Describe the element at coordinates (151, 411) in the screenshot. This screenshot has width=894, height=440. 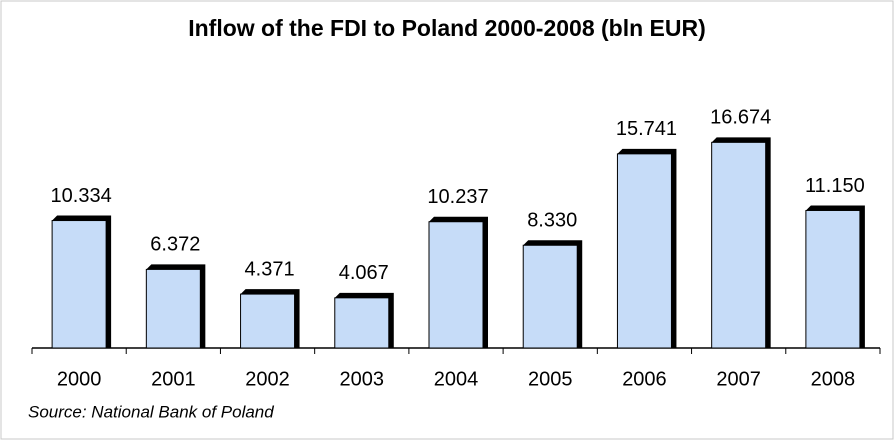
I see `source-note: Source: National Bank of Poland` at that location.